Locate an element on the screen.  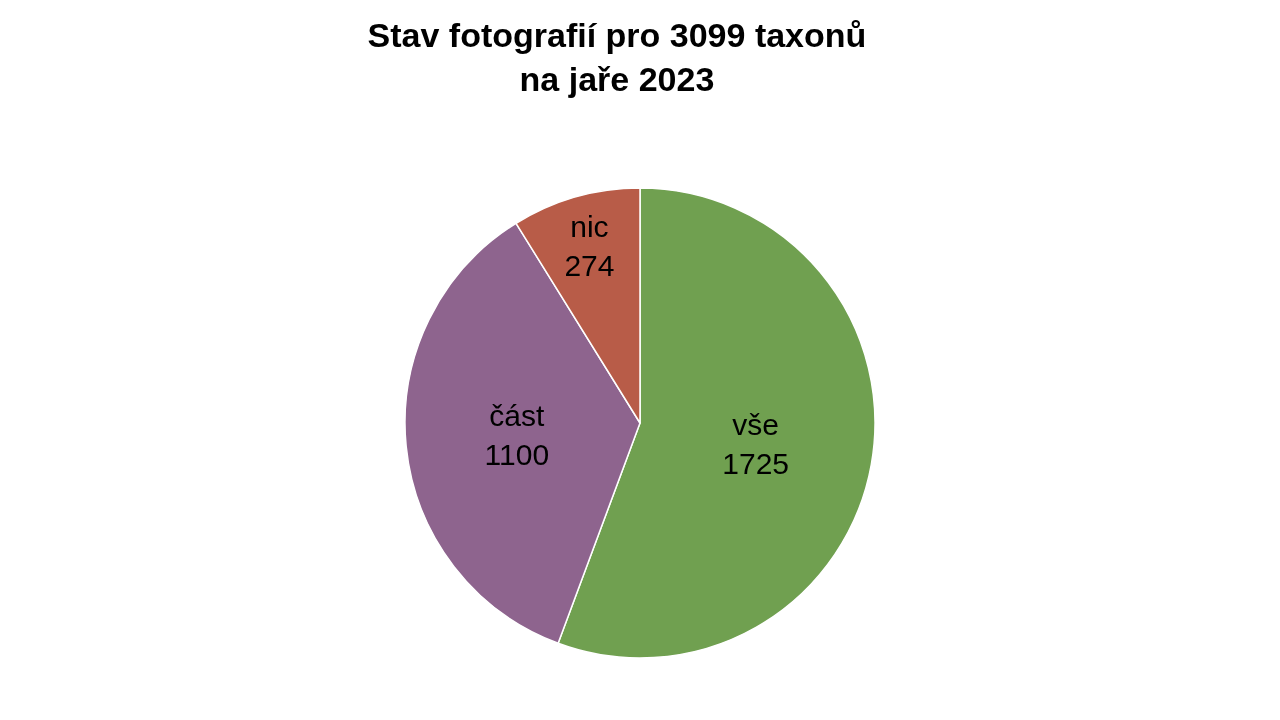
slice-label: vše is located at coordinates (755, 424).